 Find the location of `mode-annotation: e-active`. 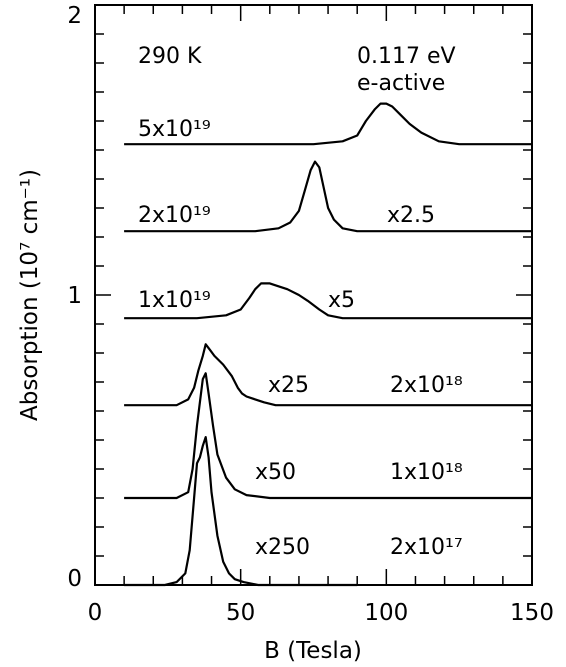

mode-annotation: e-active is located at coordinates (401, 83).